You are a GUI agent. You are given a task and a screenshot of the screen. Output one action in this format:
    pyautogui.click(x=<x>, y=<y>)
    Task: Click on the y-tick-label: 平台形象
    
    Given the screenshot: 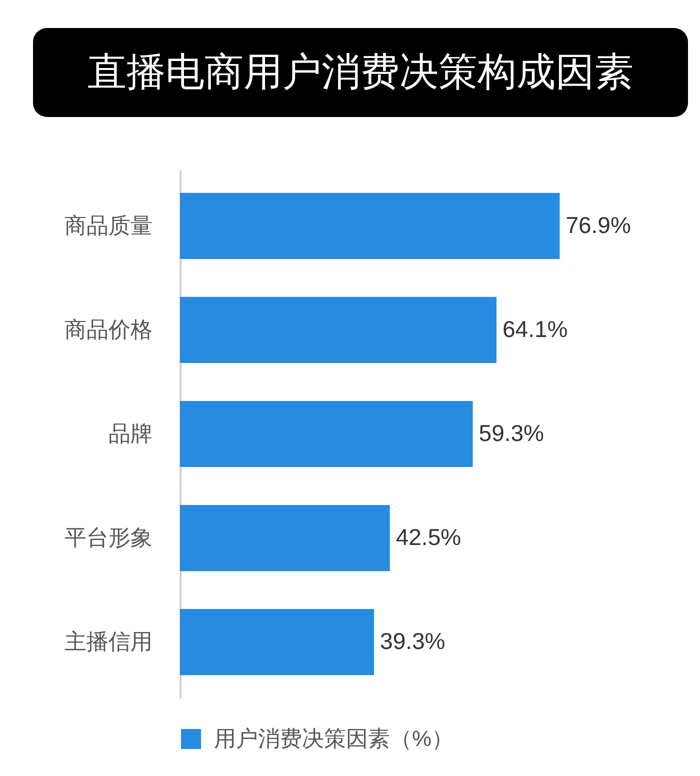 What is the action you would take?
    pyautogui.click(x=108, y=537)
    